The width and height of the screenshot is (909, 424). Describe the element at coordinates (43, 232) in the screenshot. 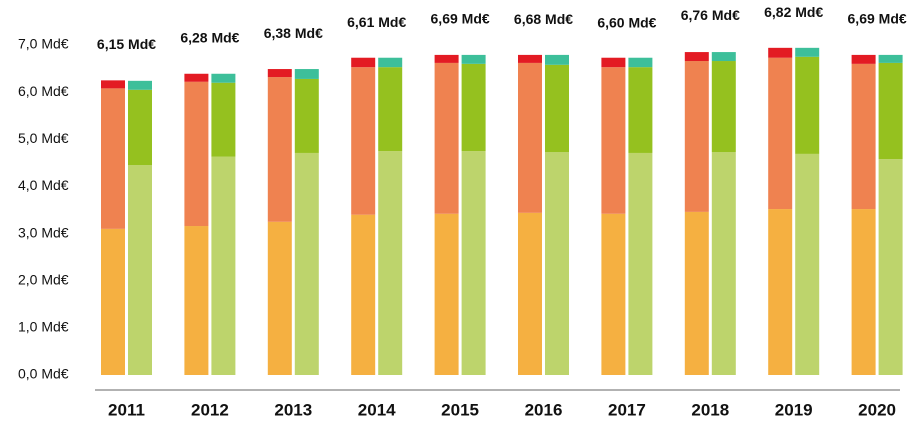

I see `y-tick-label: 3,0 Md€` at that location.